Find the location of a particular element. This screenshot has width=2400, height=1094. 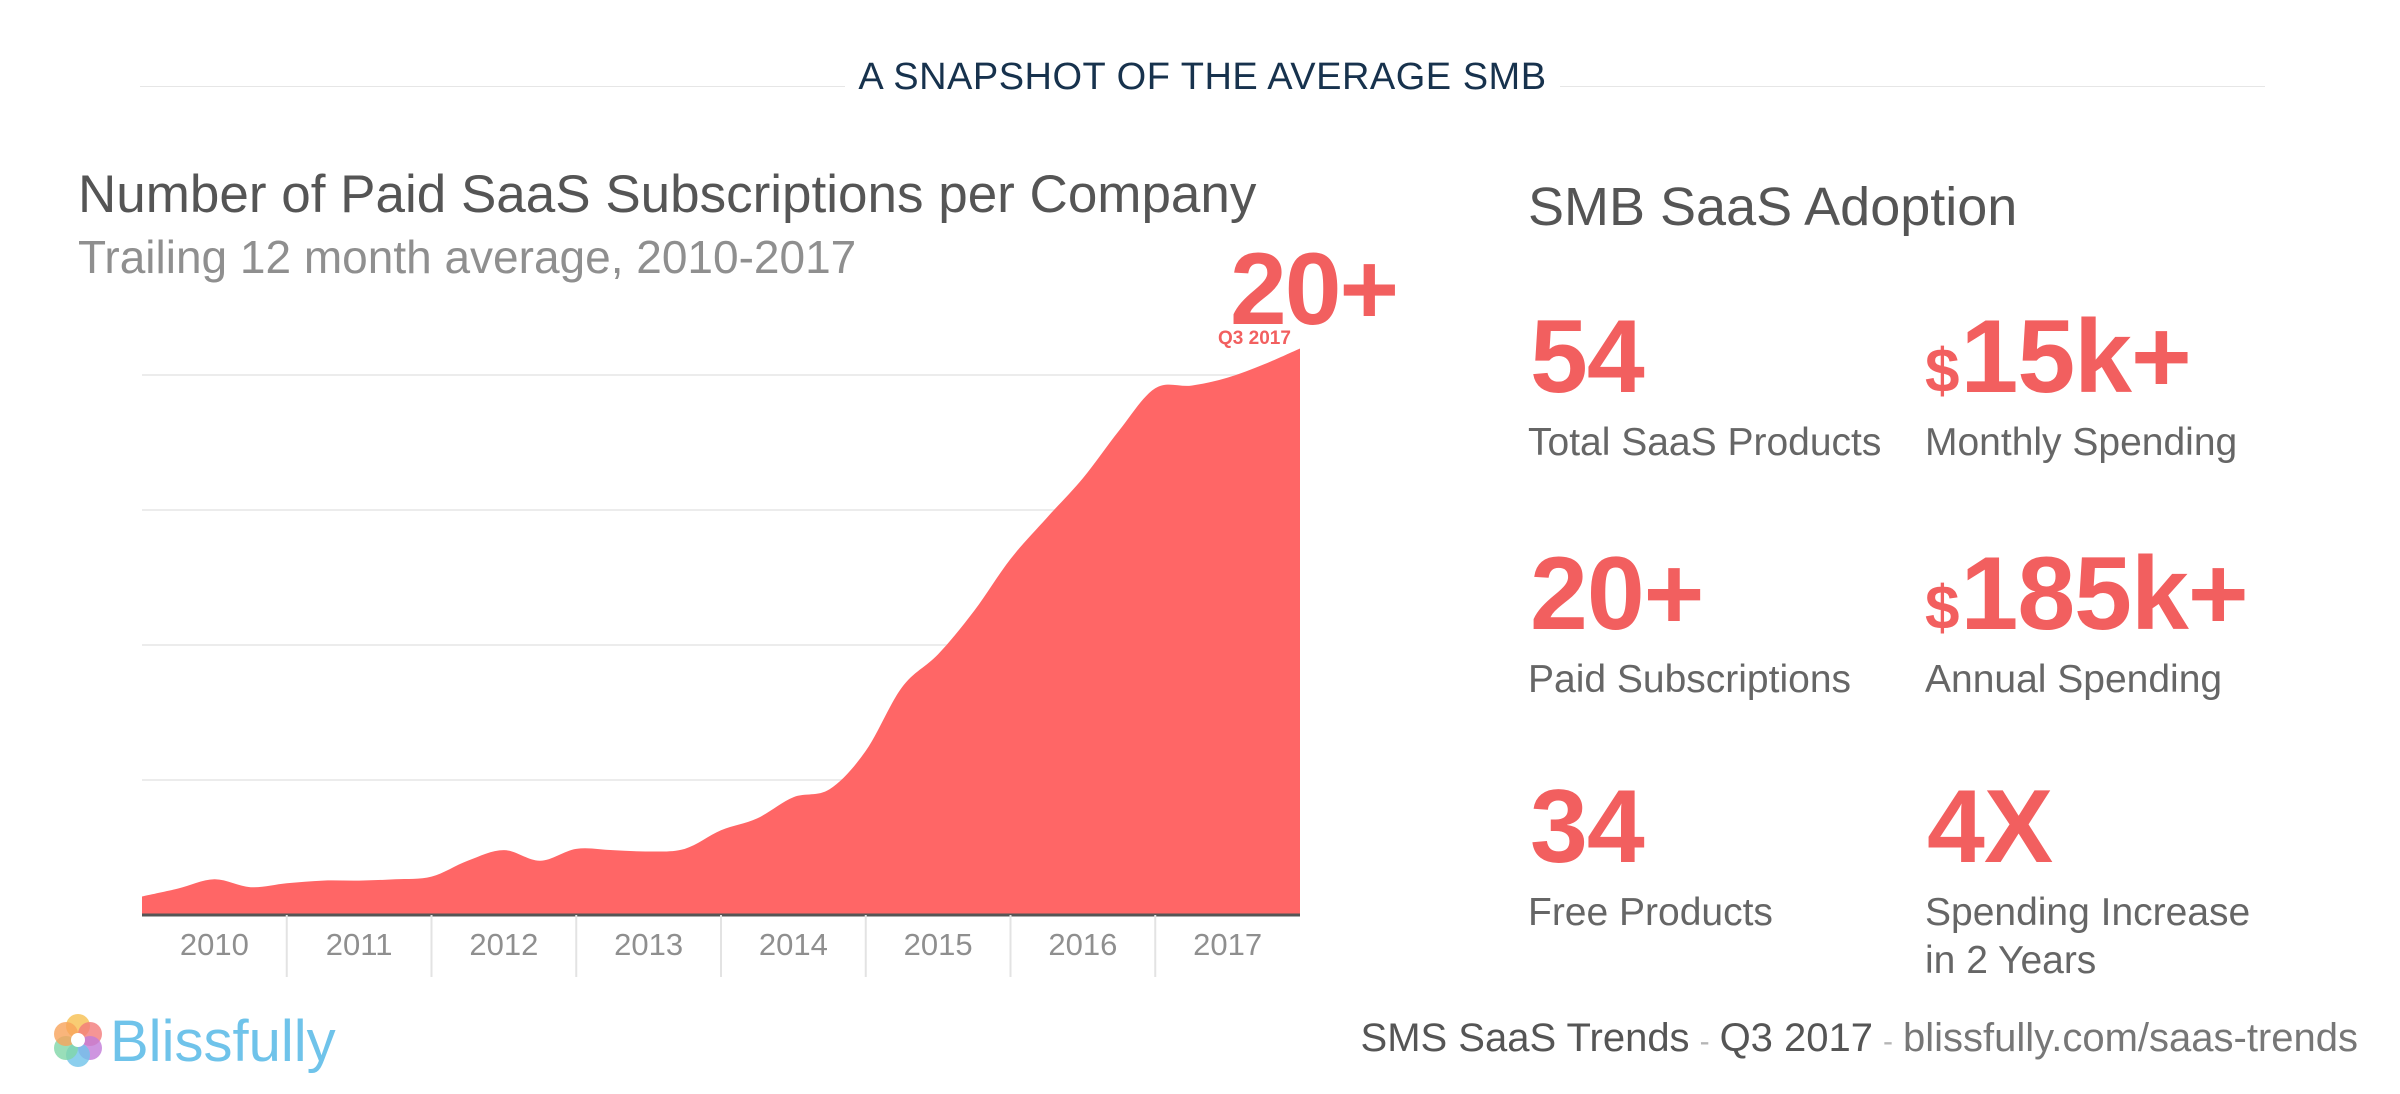

stat-total-saas-products: 54 Total SaaS Products is located at coordinates (1704, 386).